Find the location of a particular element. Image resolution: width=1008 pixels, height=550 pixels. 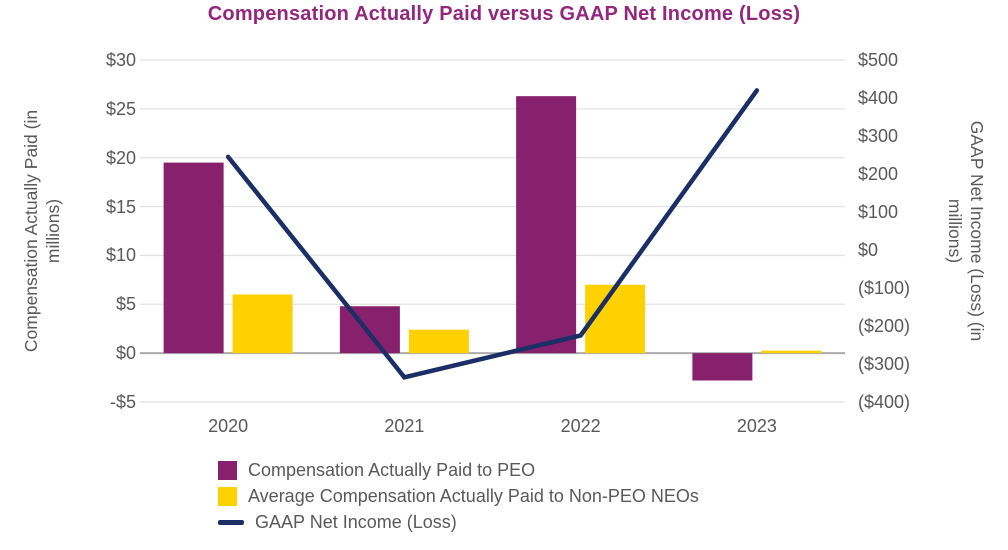

right-axis-tick: ($400) is located at coordinates (884, 402).